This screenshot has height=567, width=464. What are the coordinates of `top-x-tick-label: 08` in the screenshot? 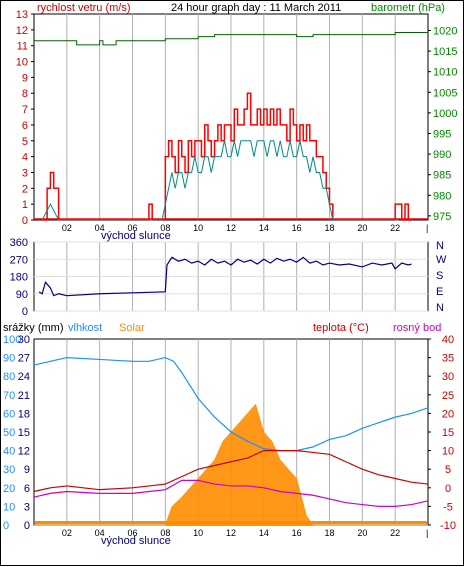 It's located at (165, 228).